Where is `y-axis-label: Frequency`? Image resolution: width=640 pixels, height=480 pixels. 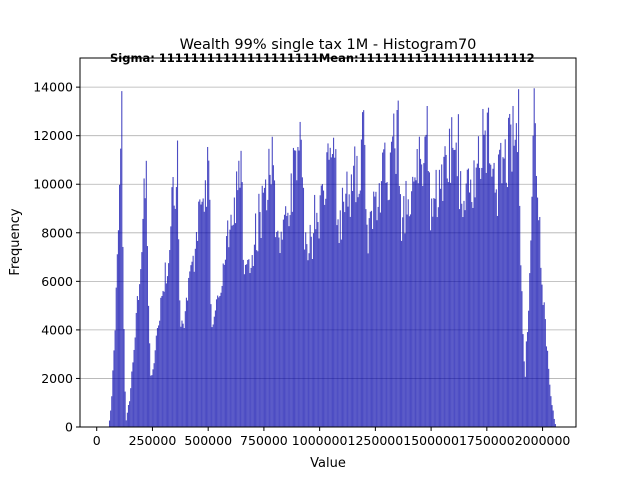
y-axis-label: Frequency is located at coordinates (15, 241).